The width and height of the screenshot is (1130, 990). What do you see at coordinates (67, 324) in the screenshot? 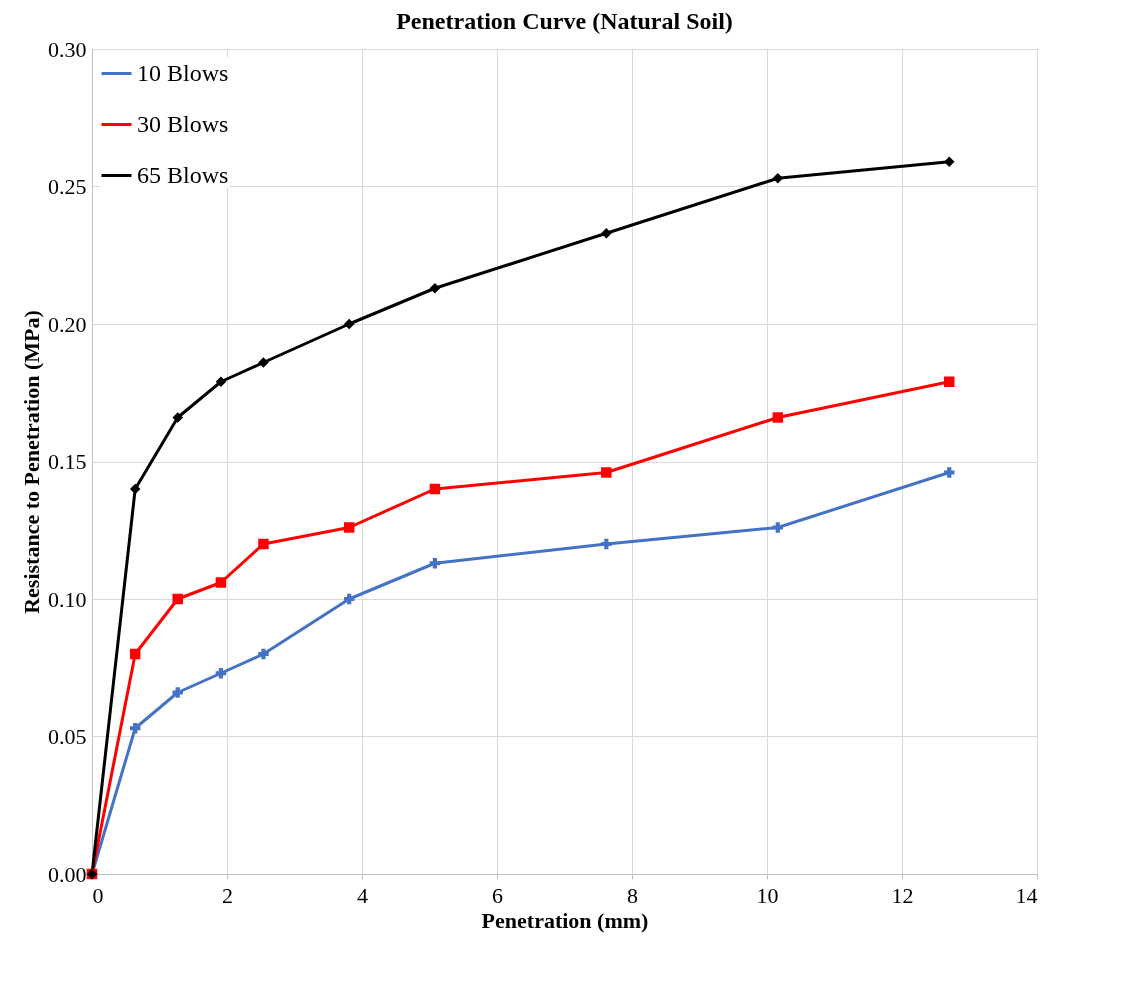
I see `y-tick-label: 0.20` at bounding box center [67, 324].